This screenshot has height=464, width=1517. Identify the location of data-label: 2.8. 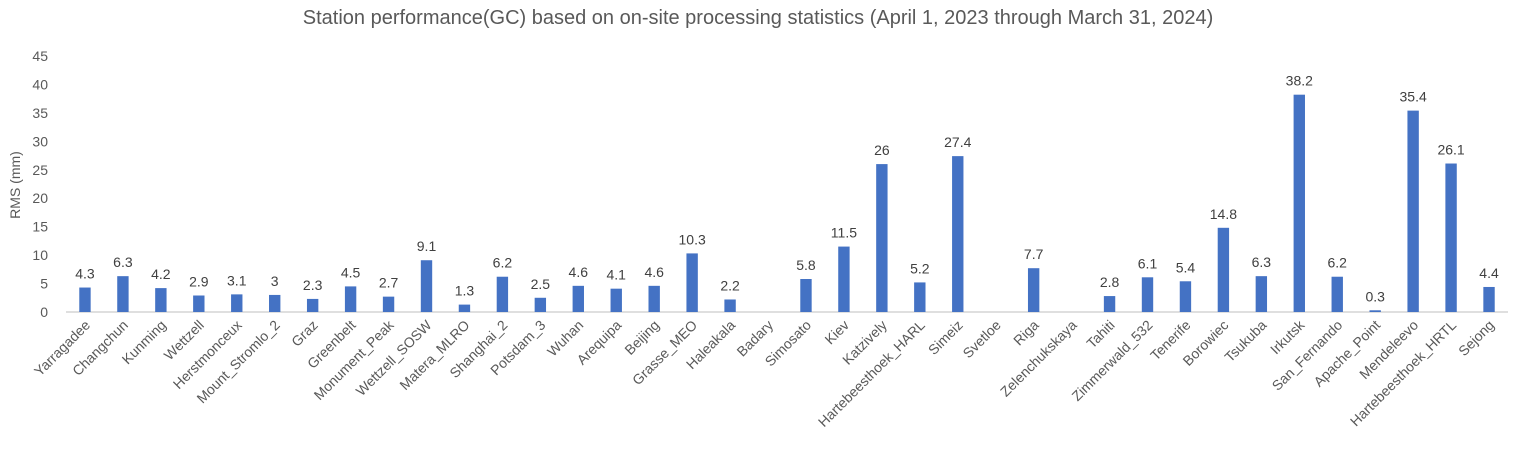
(1110, 282).